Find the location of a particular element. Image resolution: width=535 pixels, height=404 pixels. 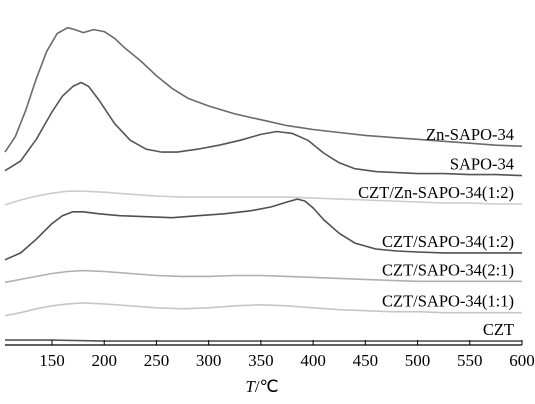

series-line-czt is located at coordinates (263, 340).